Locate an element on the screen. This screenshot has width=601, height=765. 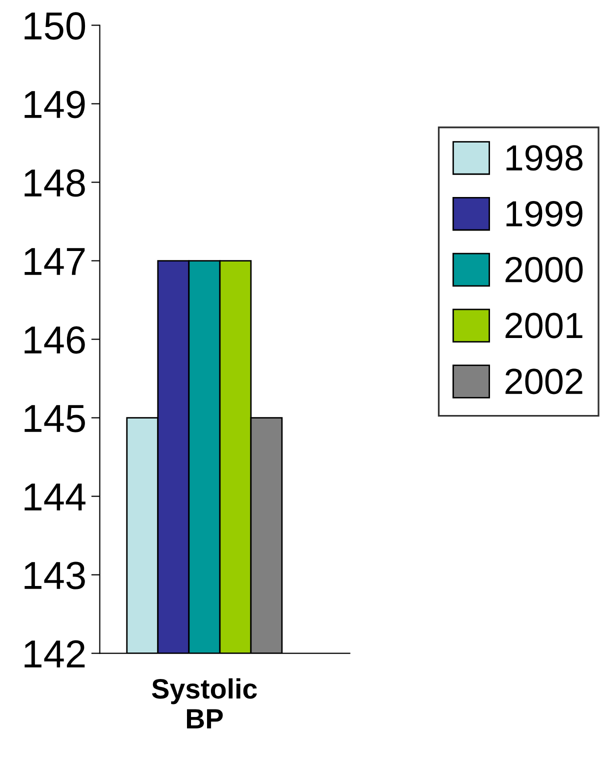
x-tick-label: Systolic BP is located at coordinates (204, 703).